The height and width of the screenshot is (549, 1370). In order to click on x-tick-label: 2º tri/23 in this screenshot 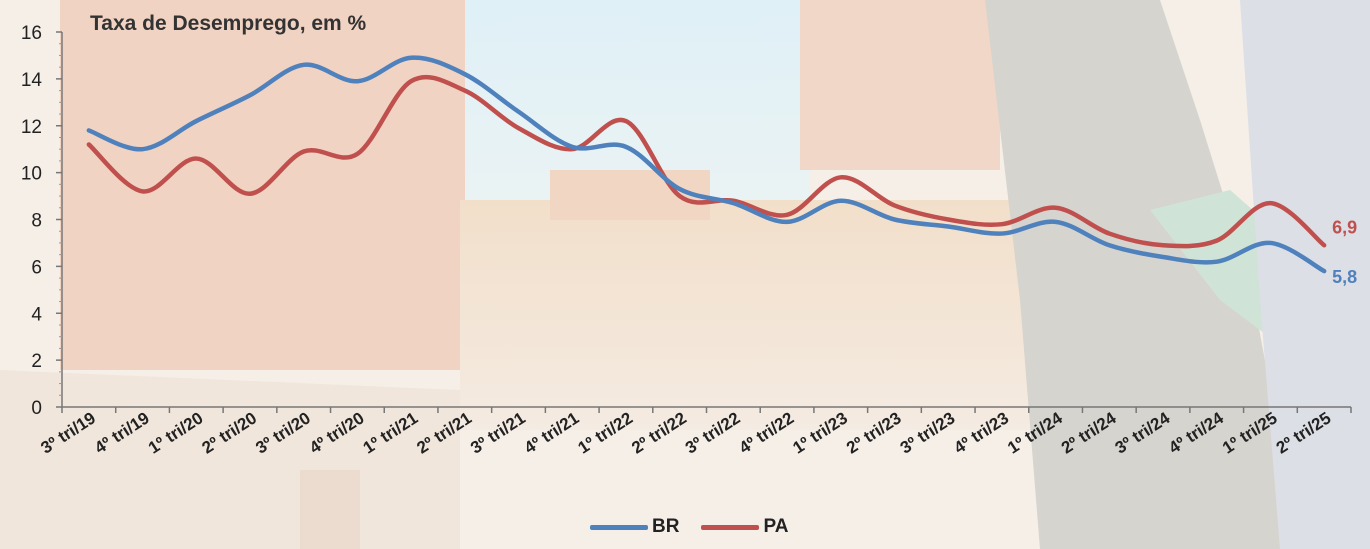, I will do `click(874, 432)`.